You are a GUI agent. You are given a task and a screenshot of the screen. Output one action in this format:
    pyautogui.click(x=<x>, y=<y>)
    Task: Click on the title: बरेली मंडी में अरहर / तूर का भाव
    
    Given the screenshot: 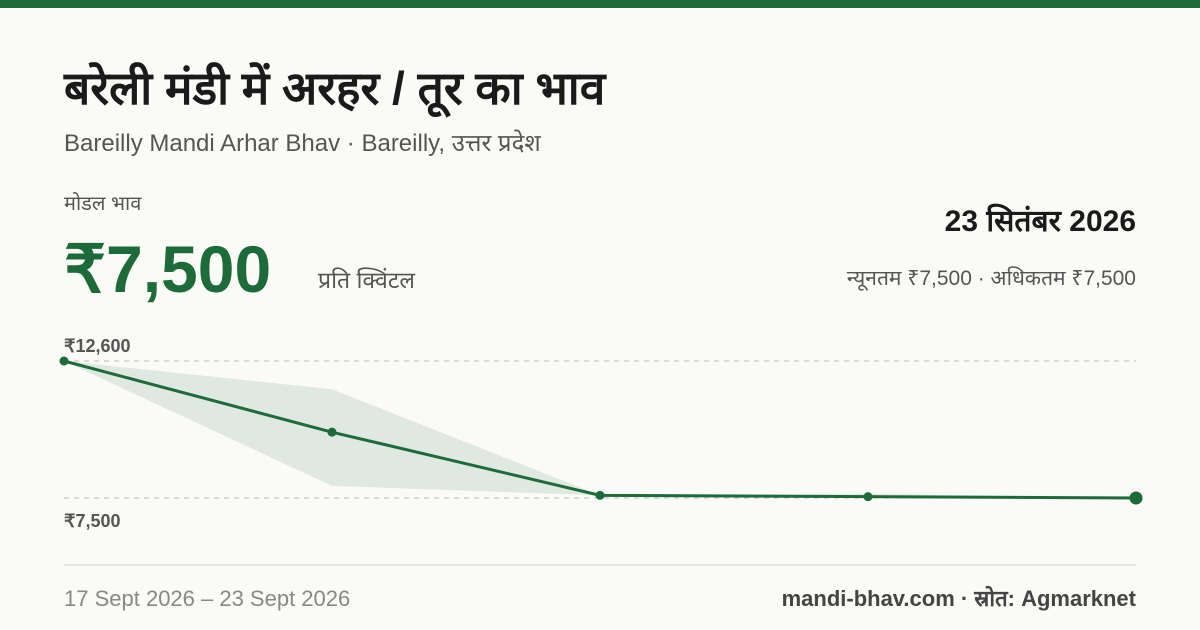 What is the action you would take?
    pyautogui.click(x=335, y=90)
    